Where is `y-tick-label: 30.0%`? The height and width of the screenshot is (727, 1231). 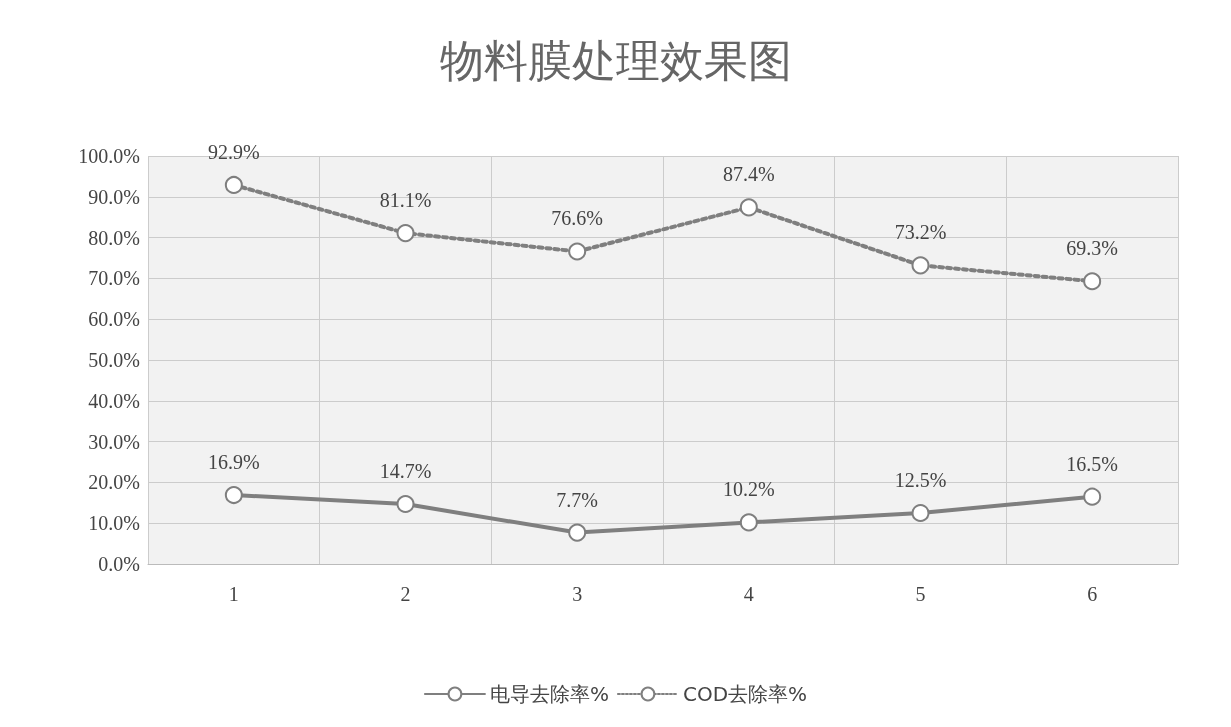 y-tick-label: 30.0% is located at coordinates (114, 441).